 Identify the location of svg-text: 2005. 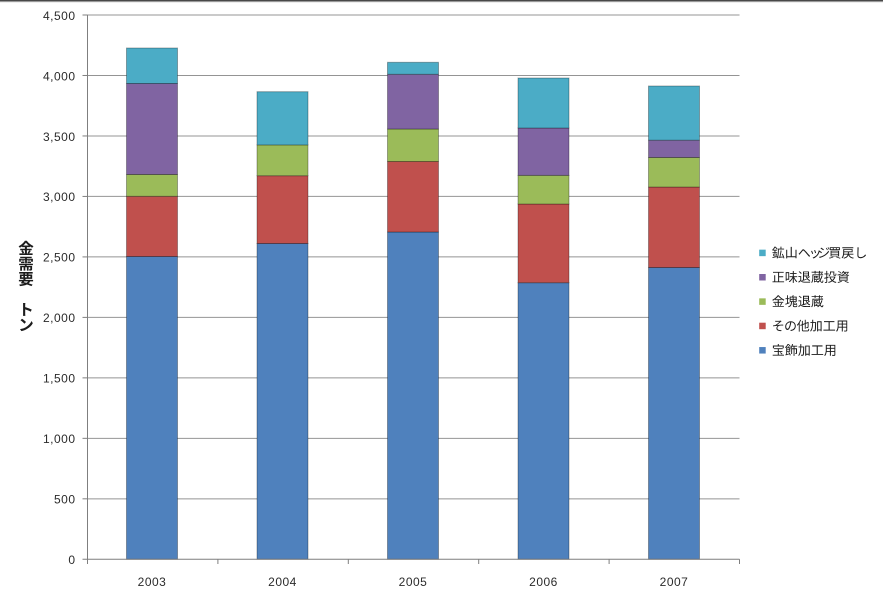
(413, 582).